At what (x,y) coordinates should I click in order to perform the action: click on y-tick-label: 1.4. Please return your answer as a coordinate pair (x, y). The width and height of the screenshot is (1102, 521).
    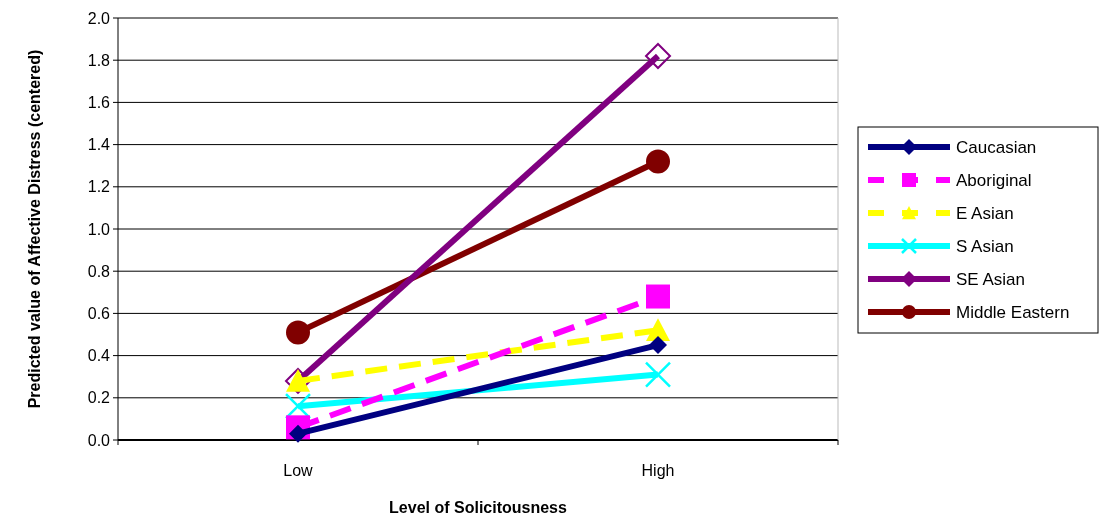
    Looking at the image, I should click on (99, 145).